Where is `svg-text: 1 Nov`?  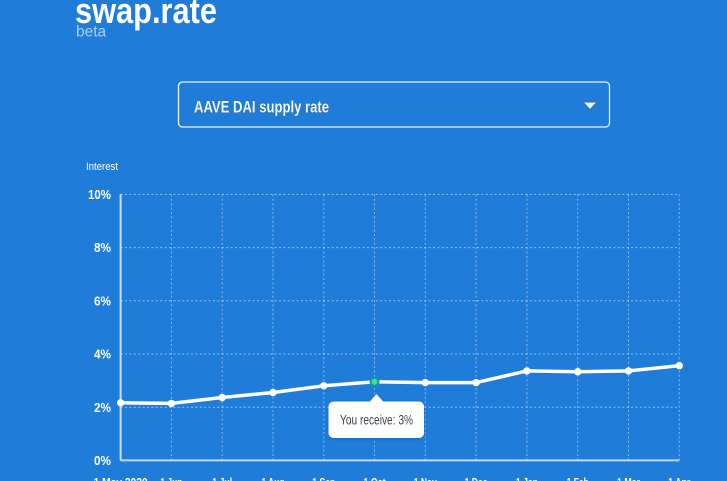
svg-text: 1 Nov is located at coordinates (425, 478).